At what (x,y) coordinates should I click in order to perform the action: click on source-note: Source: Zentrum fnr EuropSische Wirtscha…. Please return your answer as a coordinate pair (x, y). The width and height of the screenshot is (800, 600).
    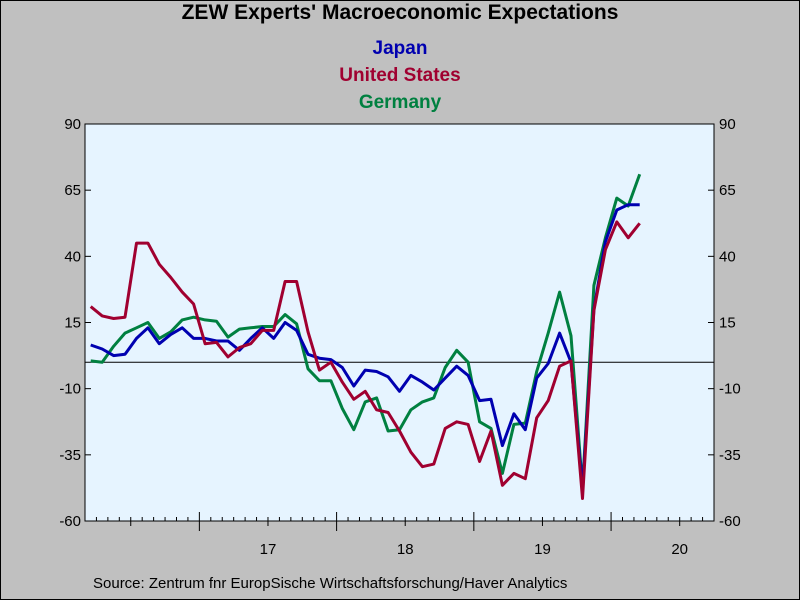
    Looking at the image, I should click on (330, 583).